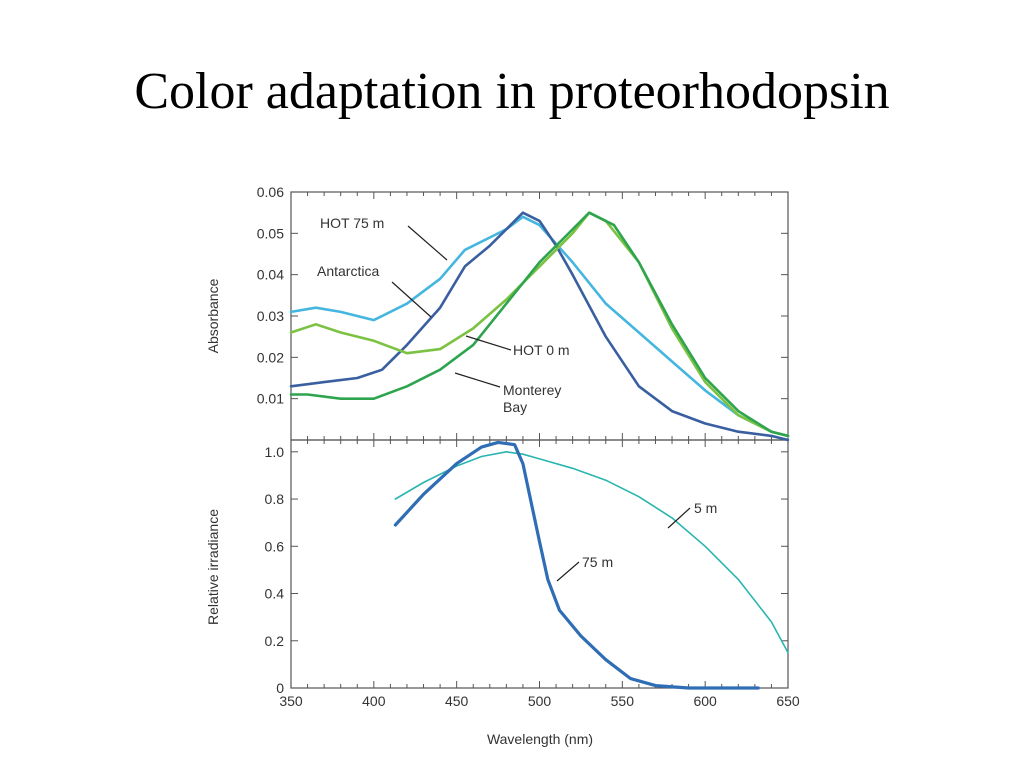 The width and height of the screenshot is (1024, 768). What do you see at coordinates (540, 739) in the screenshot?
I see `wavelength-axis-label: Wavelength (nm)` at bounding box center [540, 739].